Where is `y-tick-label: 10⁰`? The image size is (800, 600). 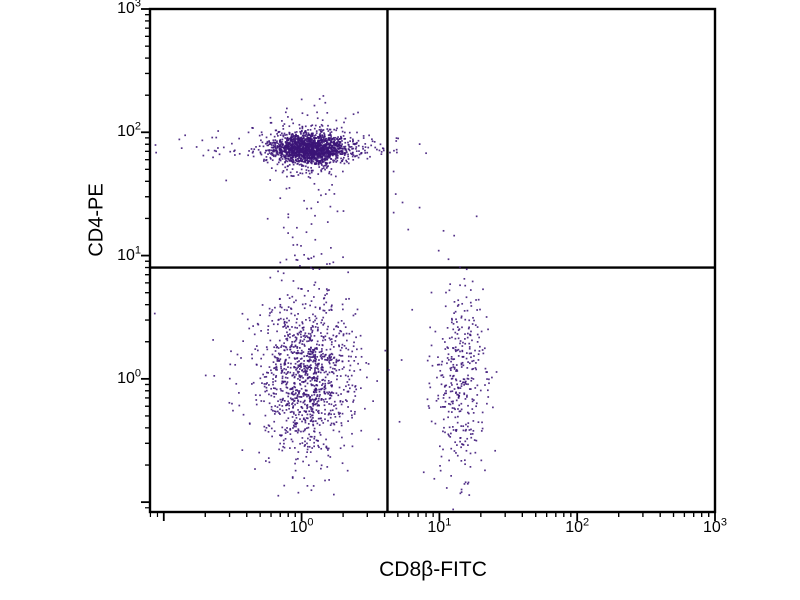
y-tick-label: 10⁰ is located at coordinates (129, 377).